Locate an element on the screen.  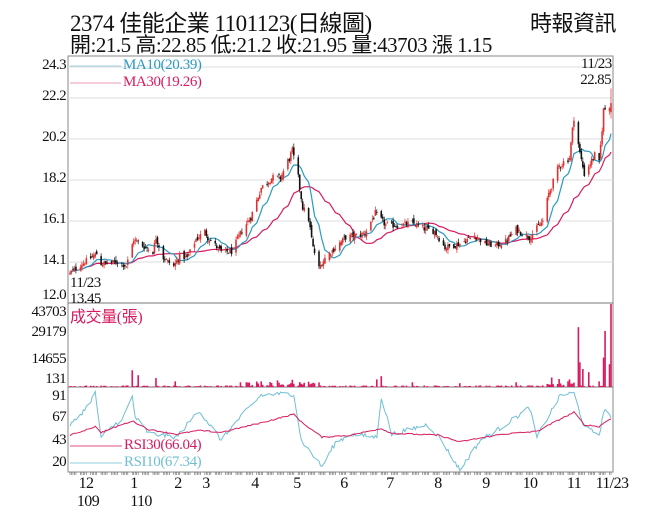
high-annotation-date: 11/23 is located at coordinates (596, 64).